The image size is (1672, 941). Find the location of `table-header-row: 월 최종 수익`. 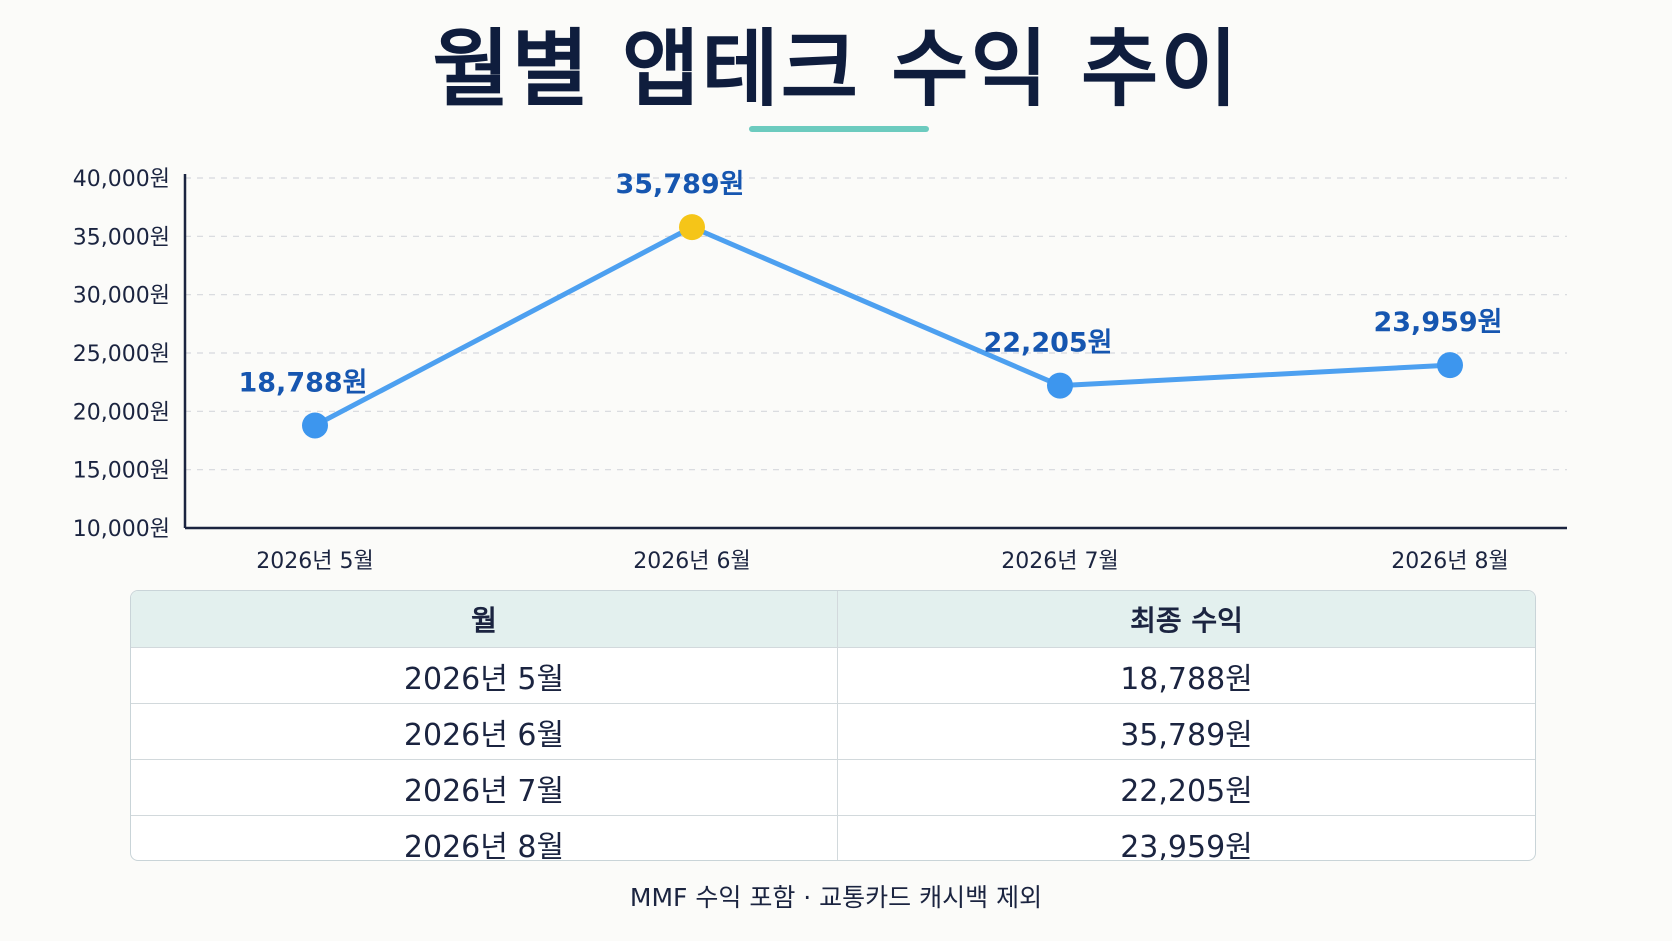

table-header-row: 월 최종 수익 is located at coordinates (833, 619).